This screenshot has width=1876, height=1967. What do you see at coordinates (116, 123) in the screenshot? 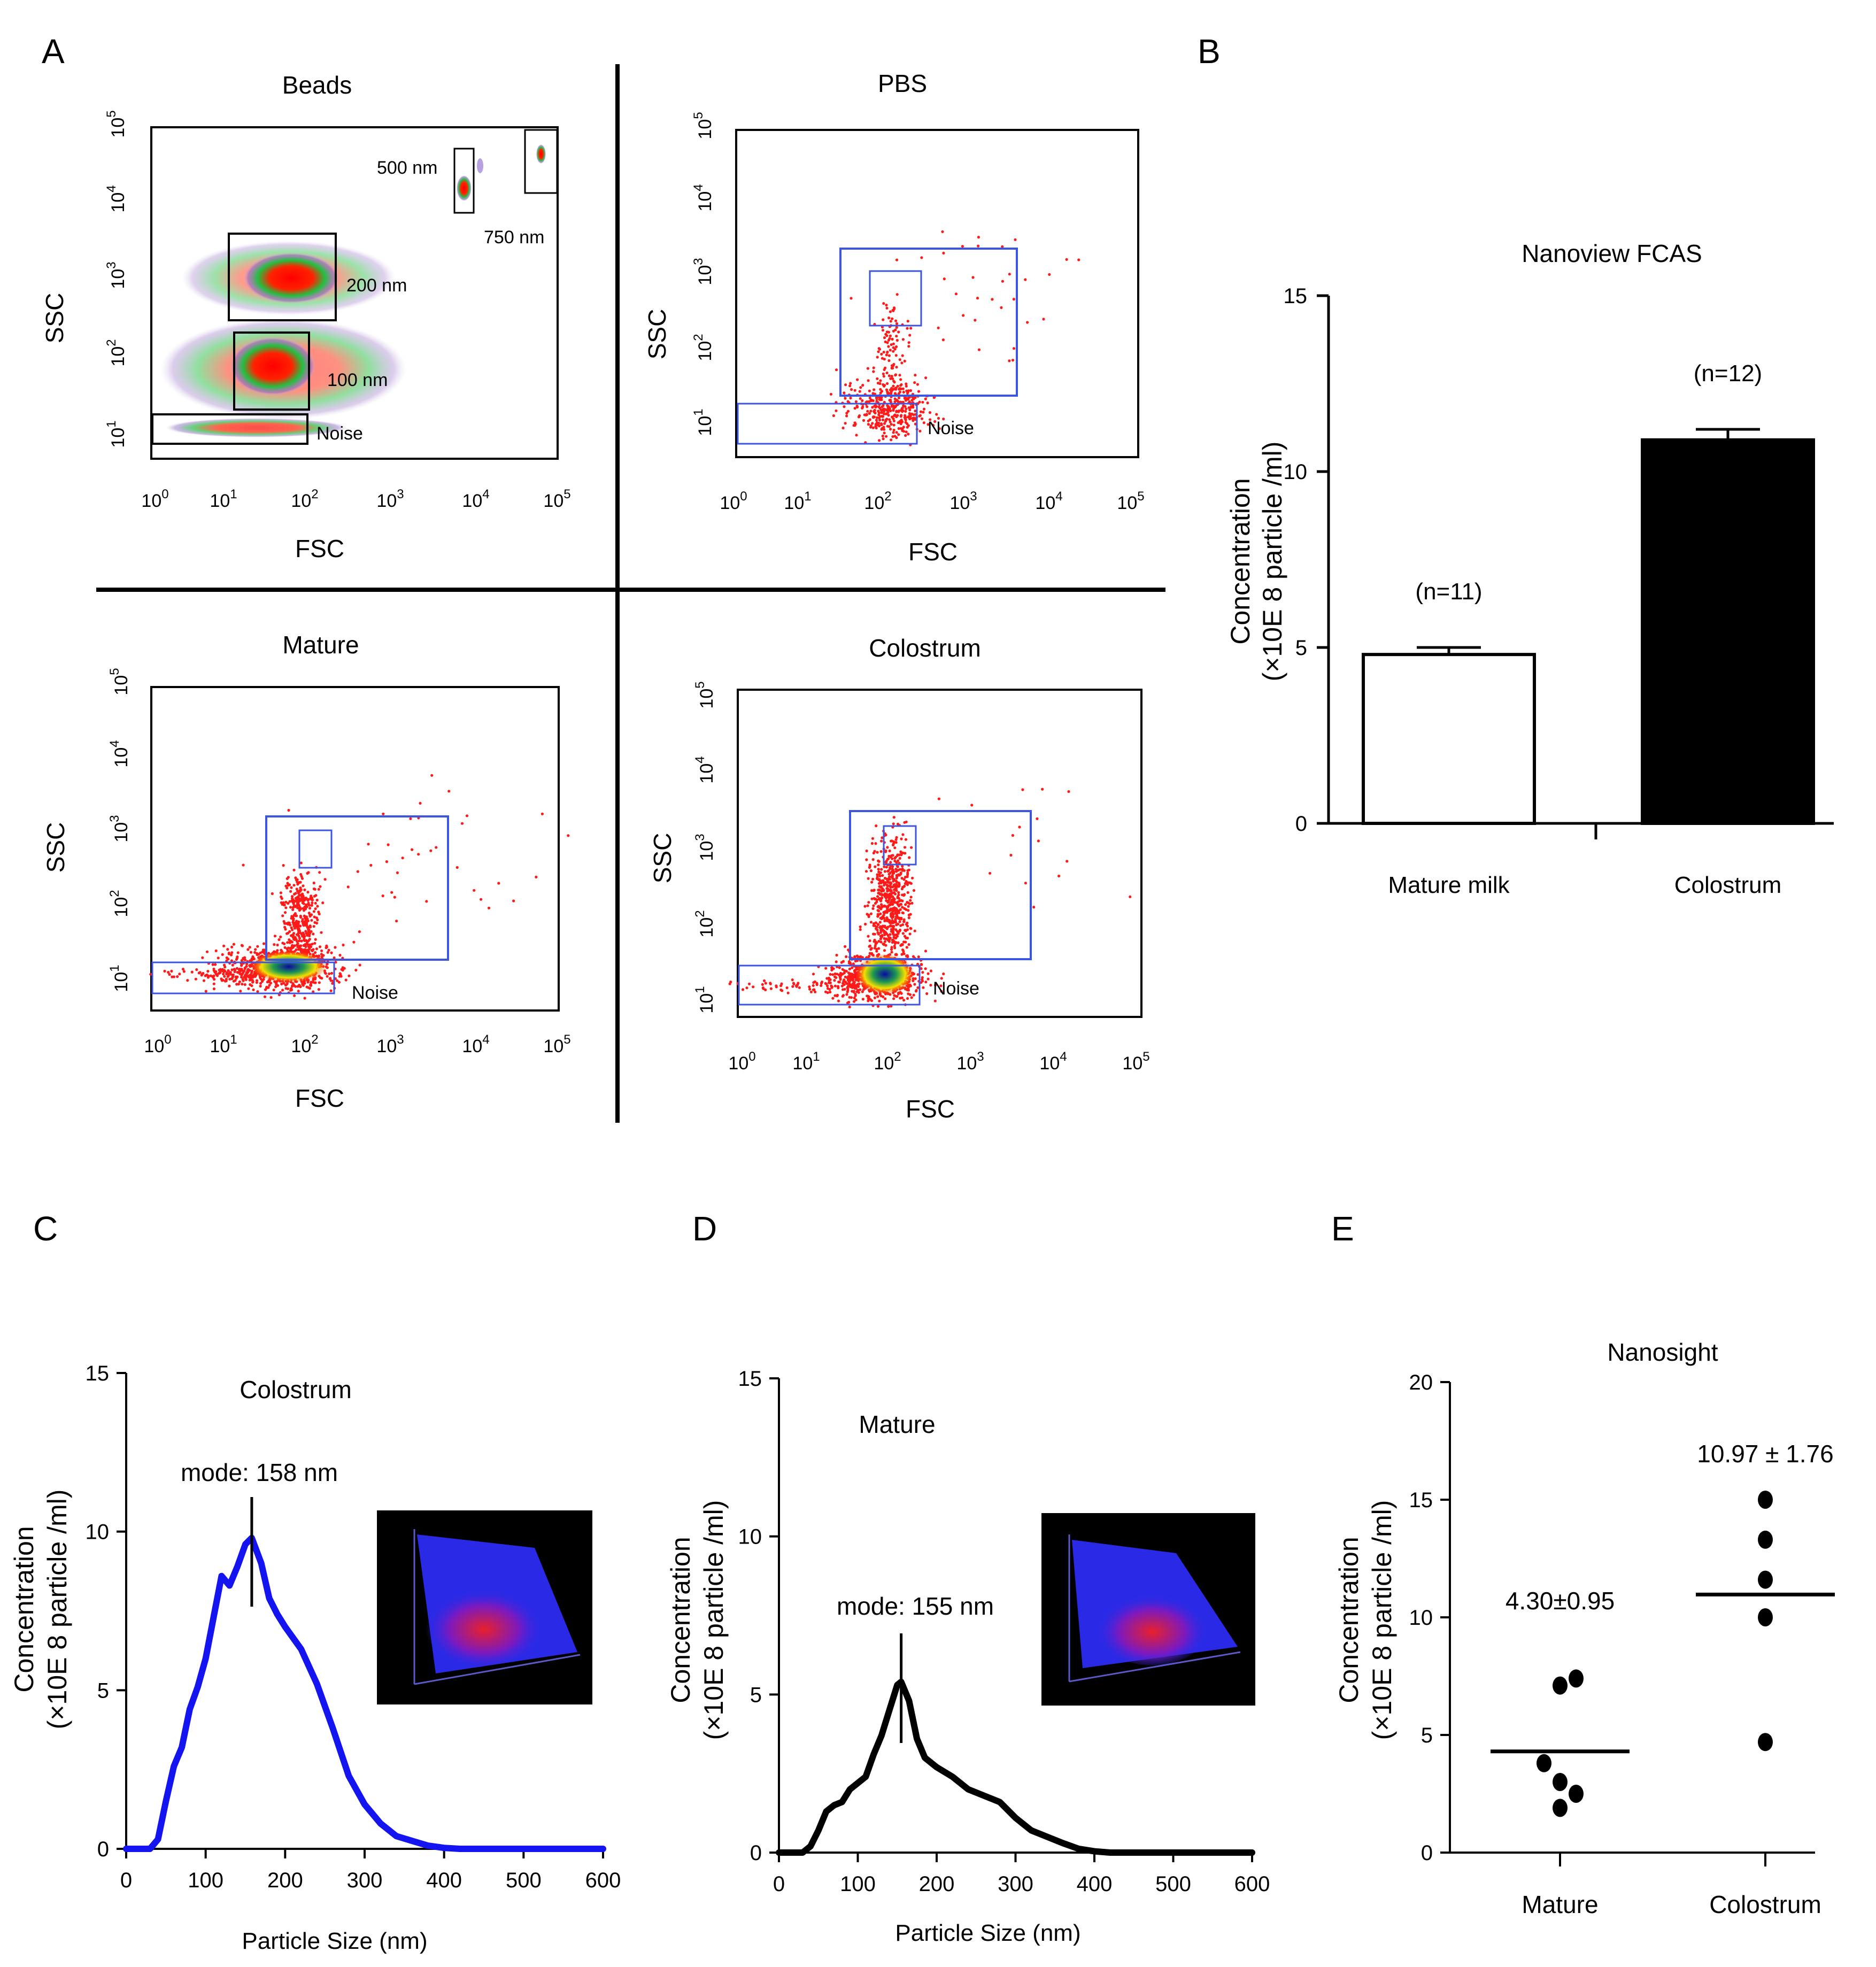
I see `y-tick-label: 105` at bounding box center [116, 123].